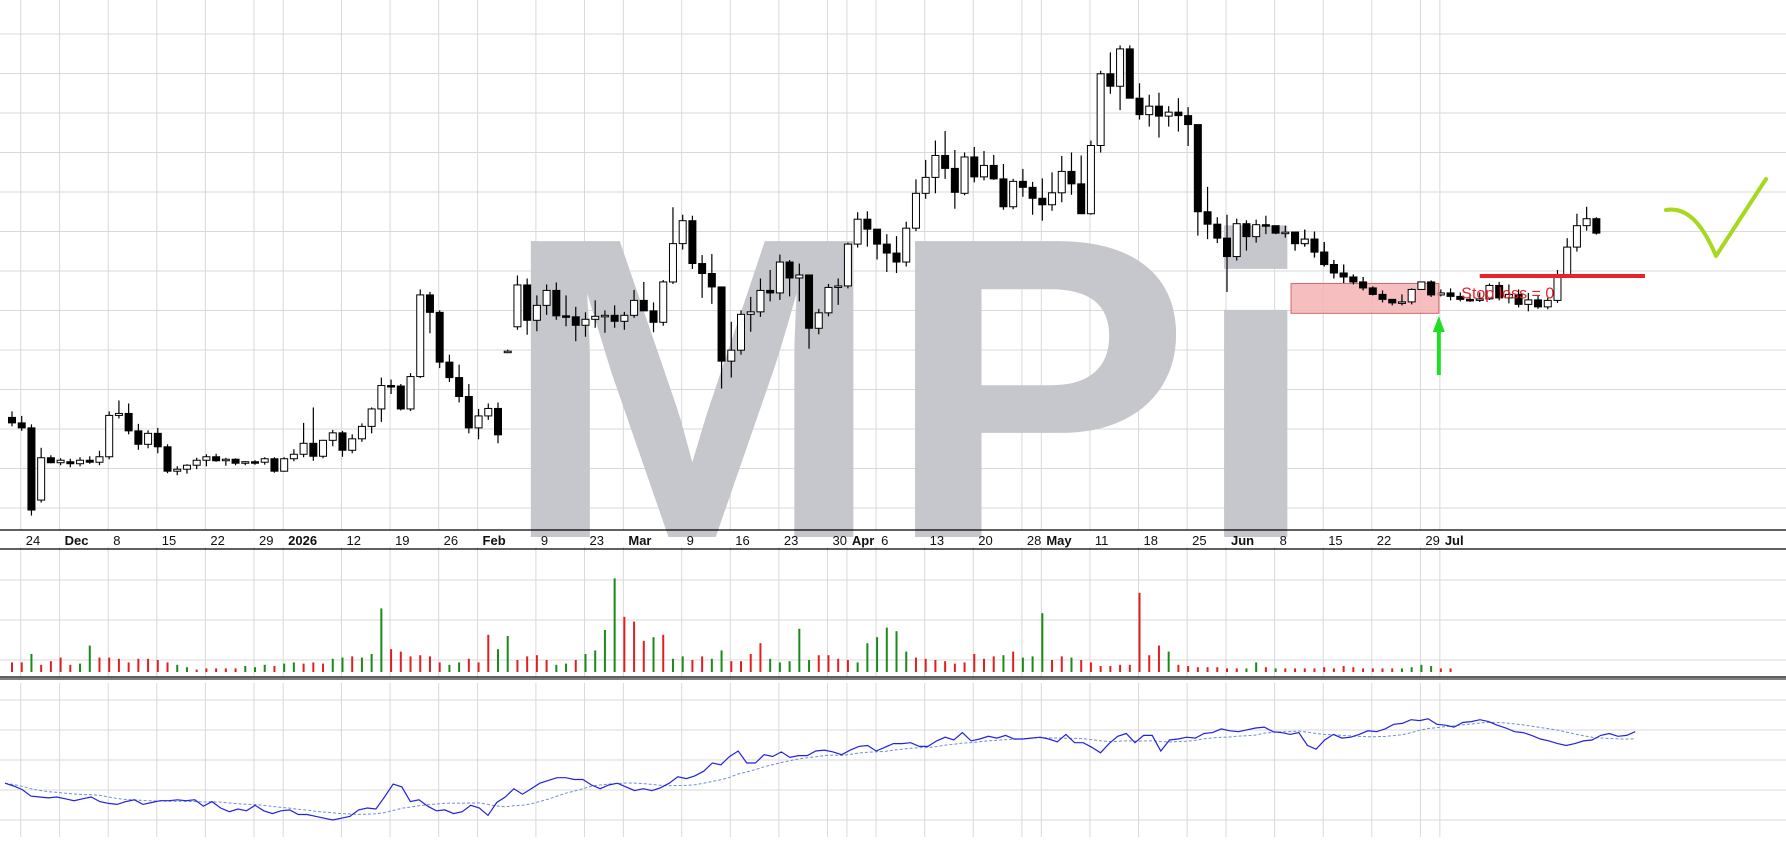  Describe the element at coordinates (1432, 540) in the screenshot. I see `x-tick-label: 29` at that location.